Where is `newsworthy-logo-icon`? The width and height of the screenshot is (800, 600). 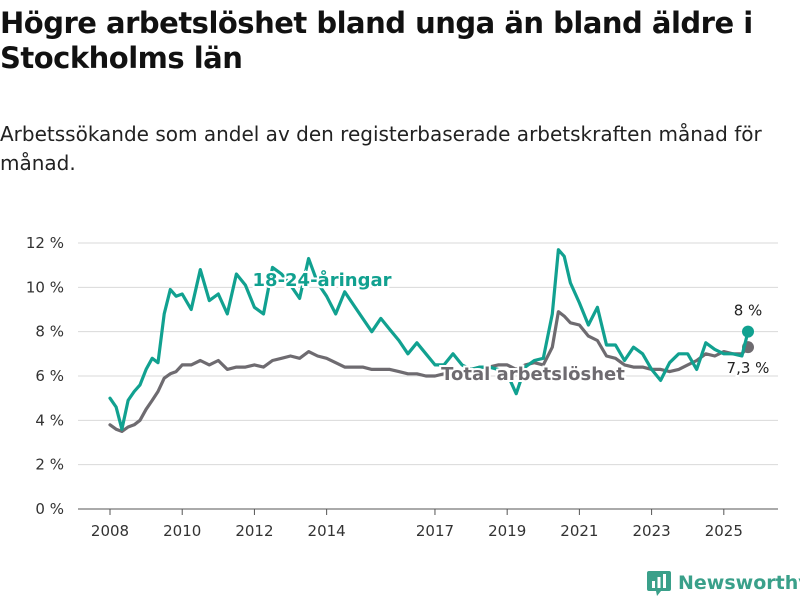
newsworthy-logo-icon is located at coordinates (659, 583).